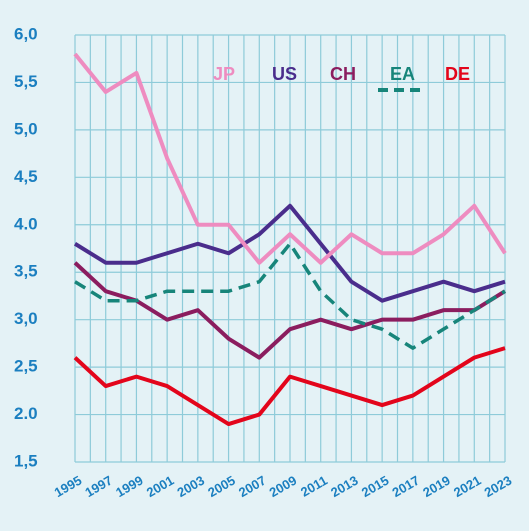 Image resolution: width=529 pixels, height=531 pixels. Describe the element at coordinates (314, 486) in the screenshot. I see `x-tick-label: 2011` at that location.